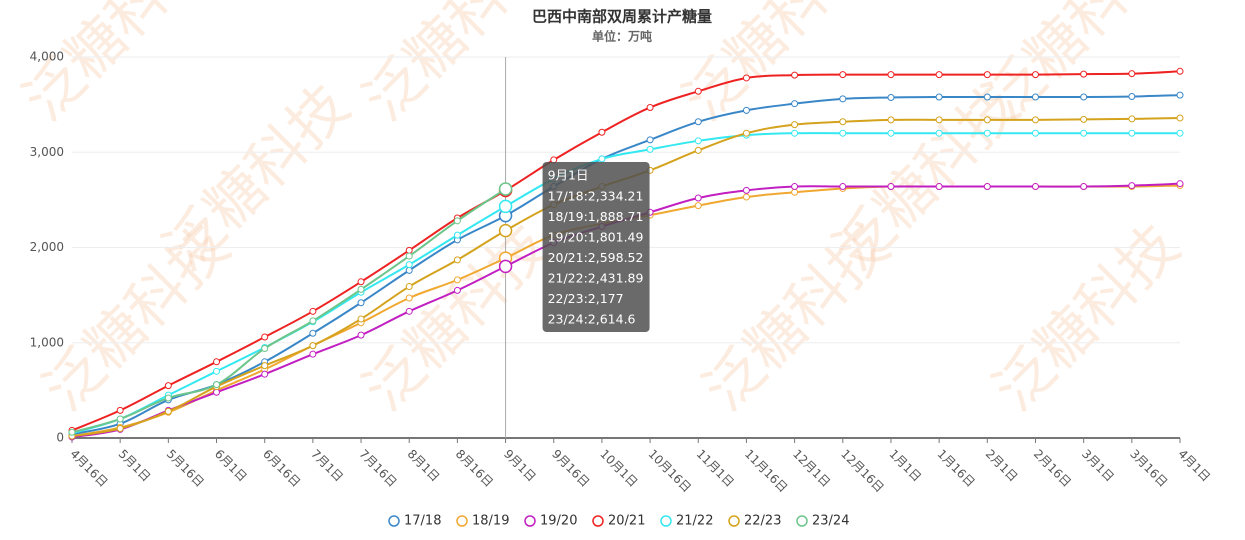  I want to click on x-tick-label: 7月16日, so click(377, 468).